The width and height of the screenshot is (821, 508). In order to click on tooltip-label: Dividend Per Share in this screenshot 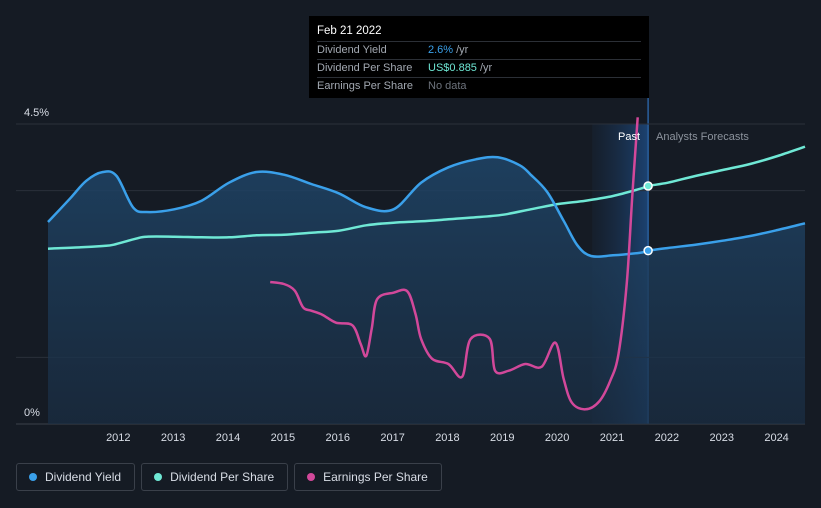, I will do `click(365, 68)`.